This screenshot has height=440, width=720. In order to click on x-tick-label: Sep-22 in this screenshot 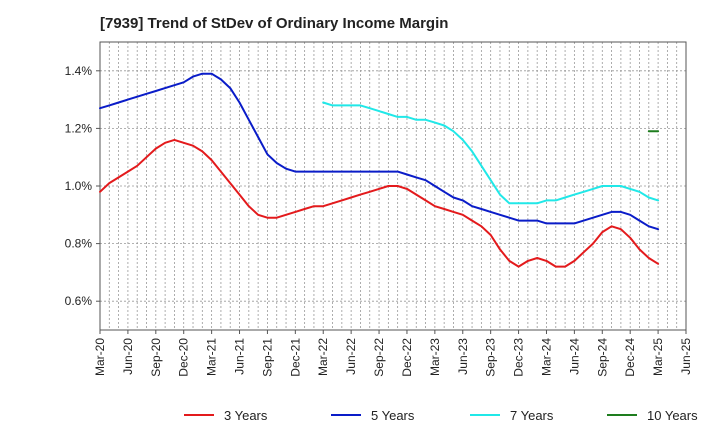, I will do `click(379, 357)`.